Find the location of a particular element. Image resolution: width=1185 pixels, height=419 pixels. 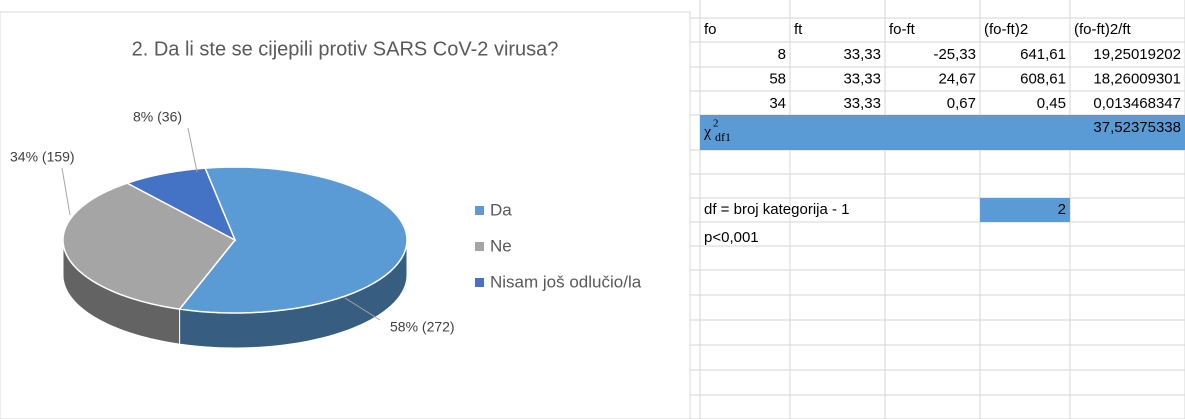

df-label: df = broj kategorija - 1 is located at coordinates (777, 209).